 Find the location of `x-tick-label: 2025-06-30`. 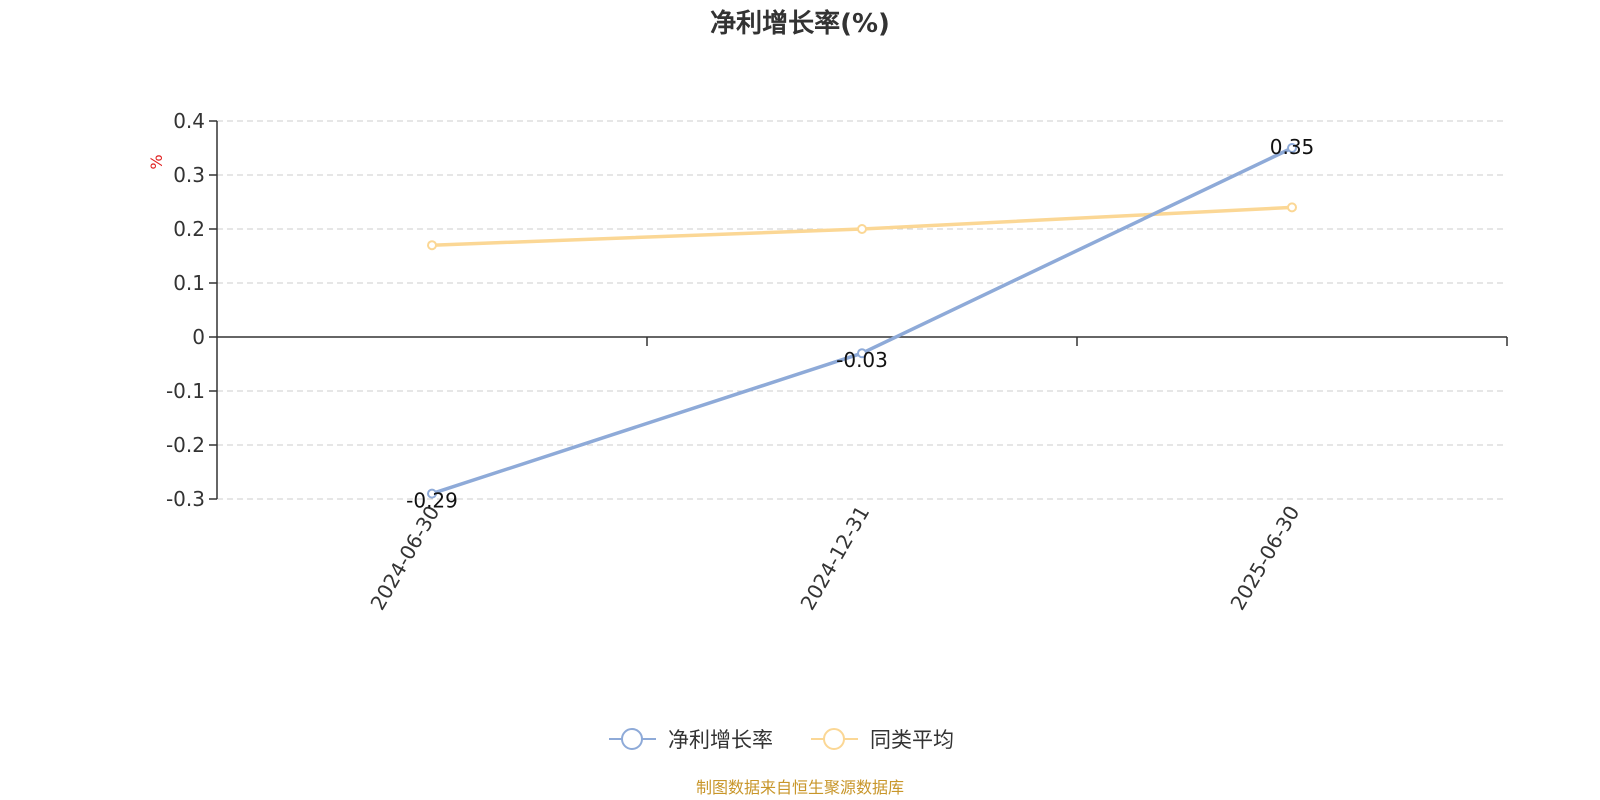

x-tick-label: 2025-06-30 is located at coordinates (1264, 558).